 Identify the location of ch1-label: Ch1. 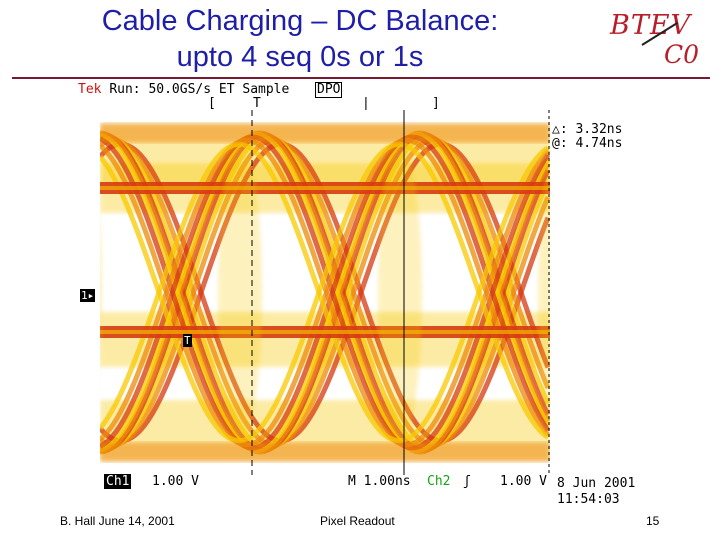
(118, 481).